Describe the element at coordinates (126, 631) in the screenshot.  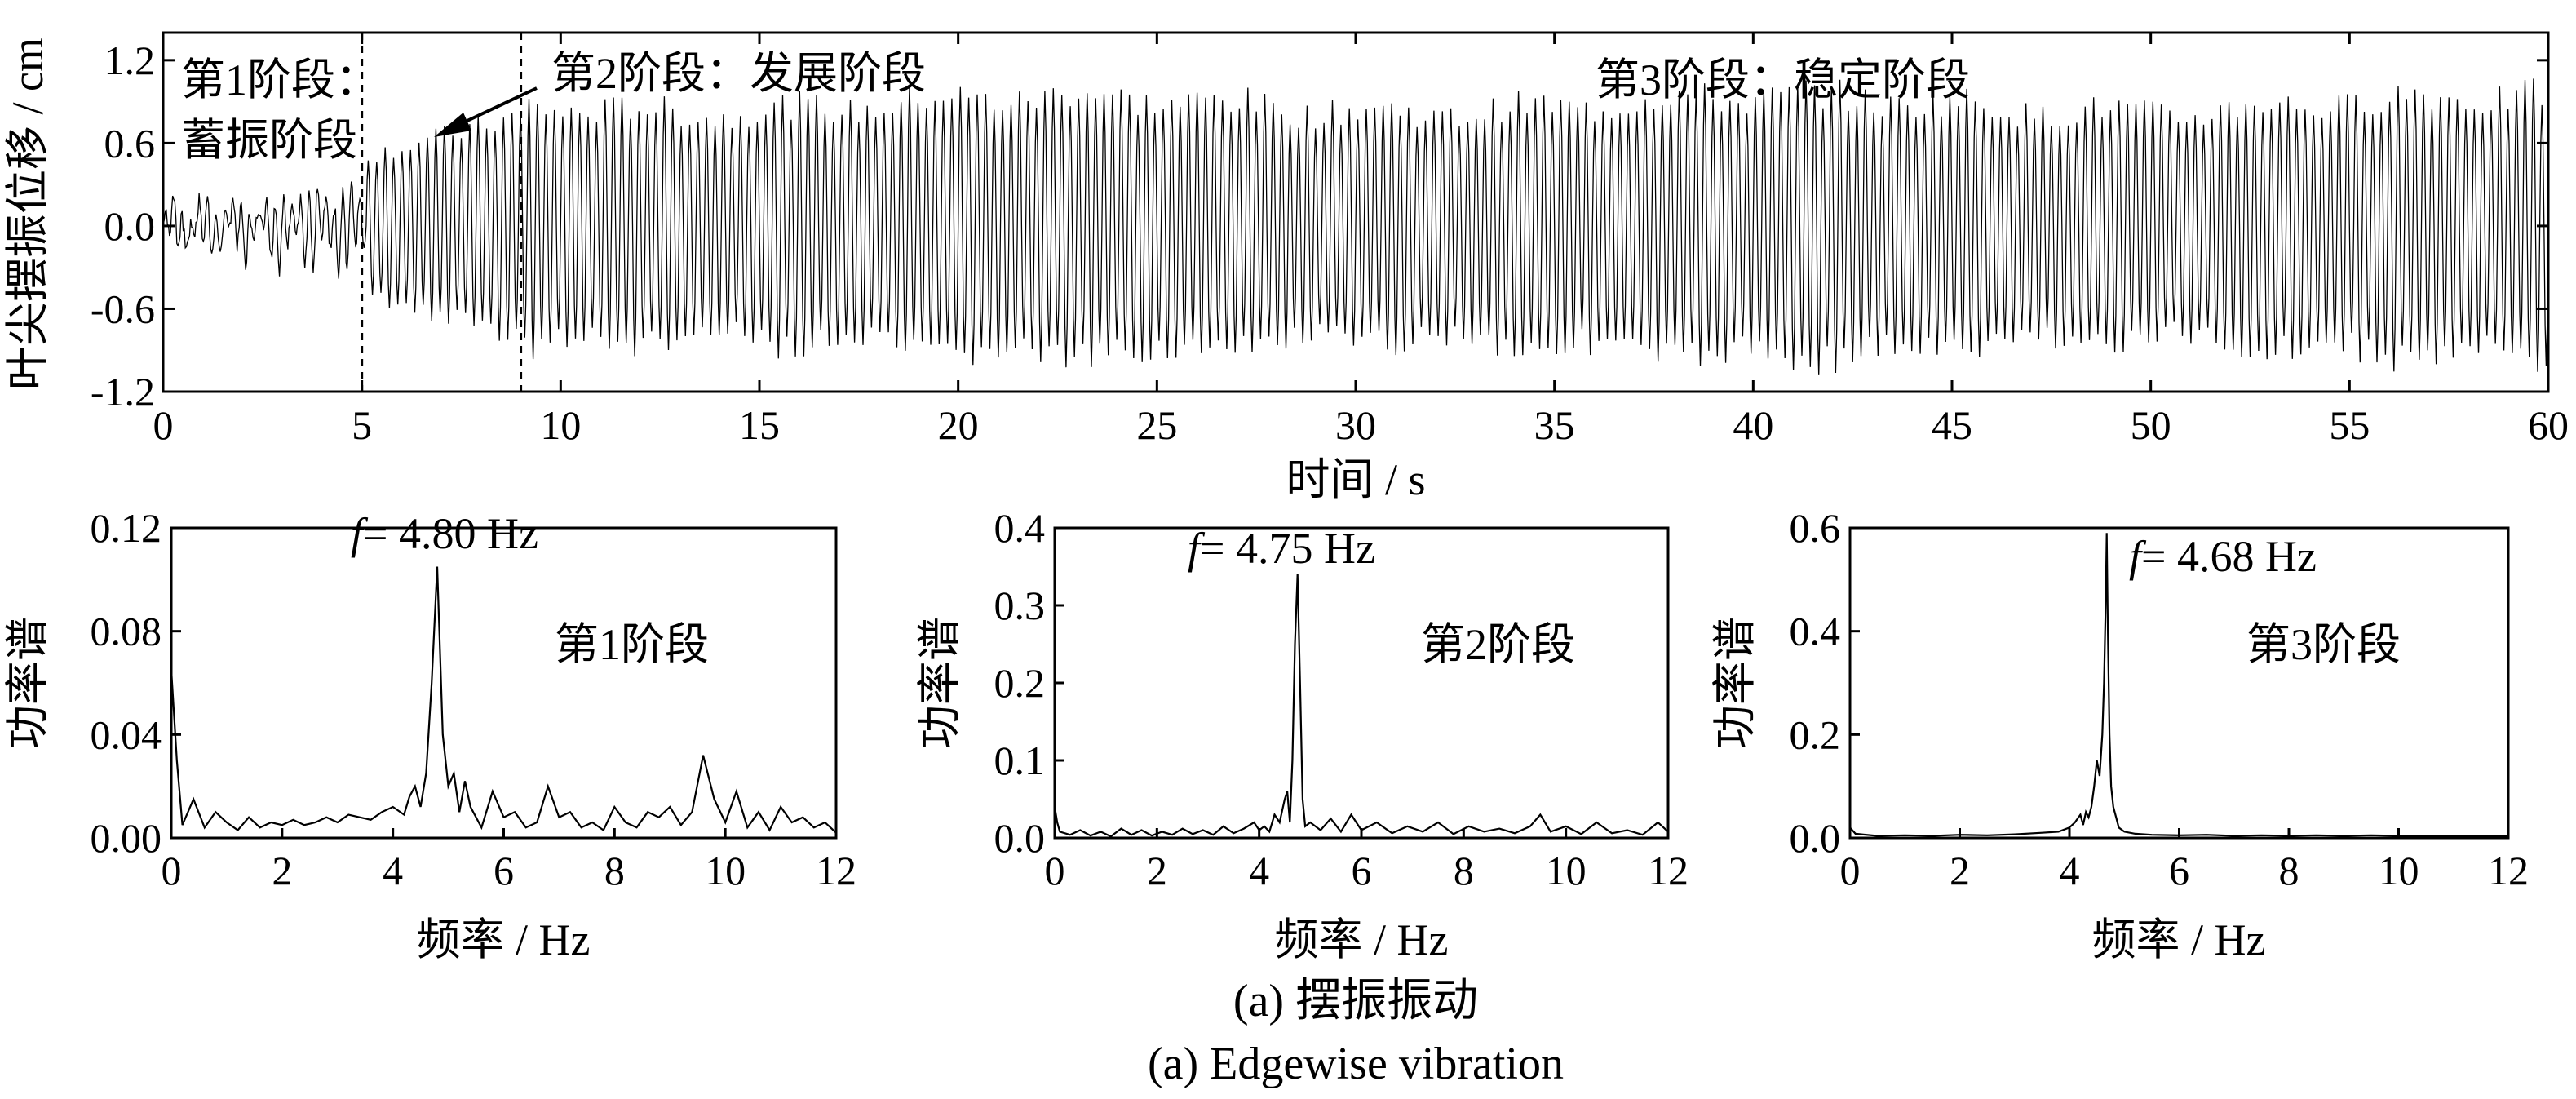
I see `power-y-tick-label: 0.08` at that location.